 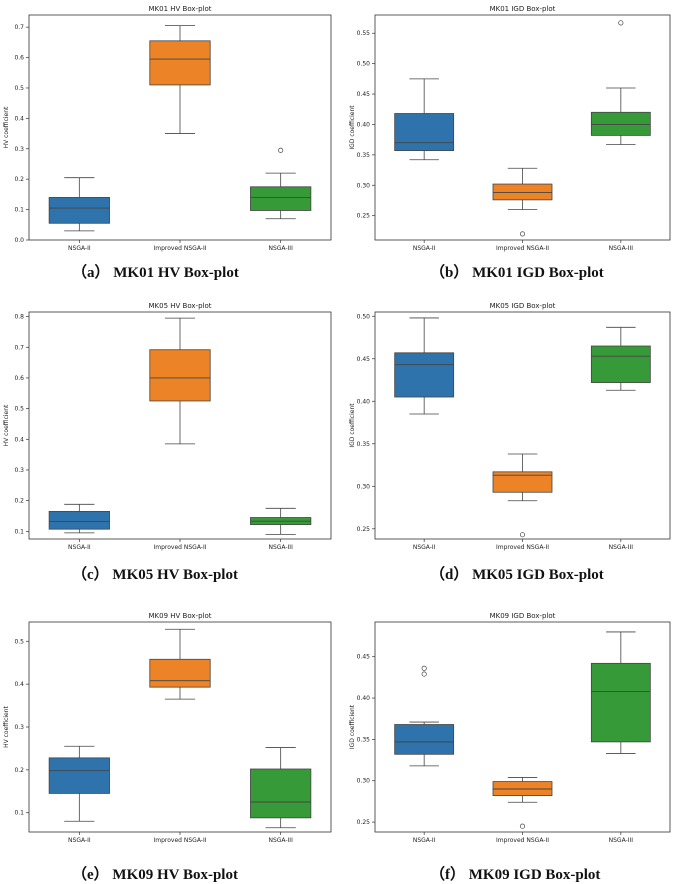 I want to click on chart-title: MK05 IGD Box-plot, so click(x=523, y=306).